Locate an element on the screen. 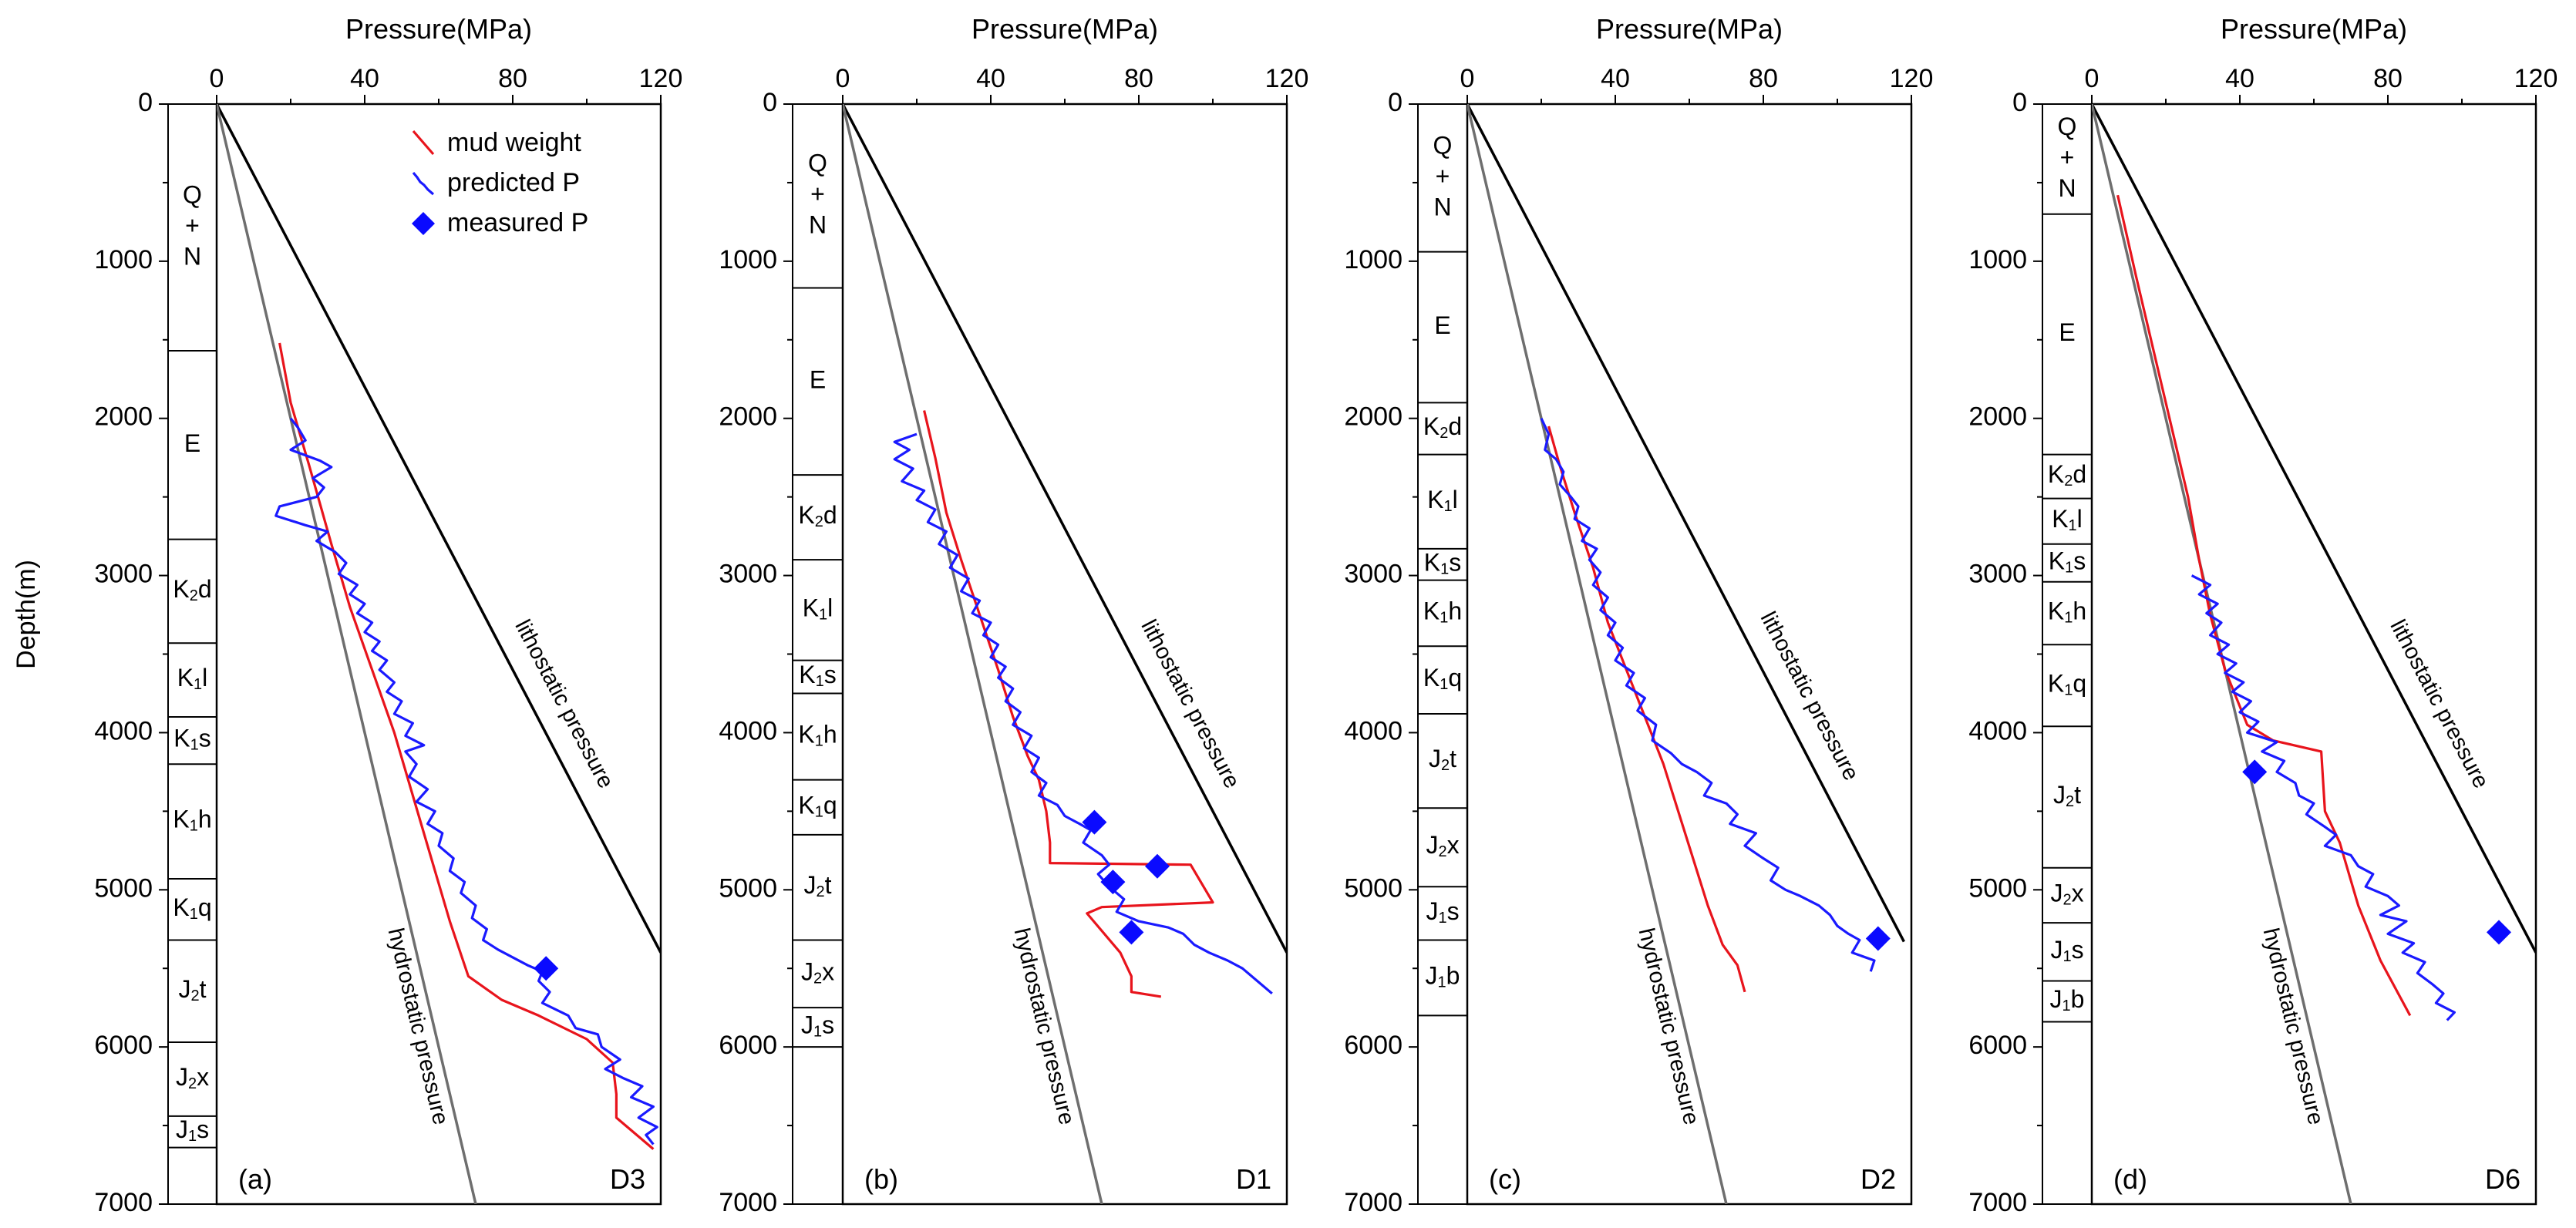  well-label: D2 is located at coordinates (1878, 1179).